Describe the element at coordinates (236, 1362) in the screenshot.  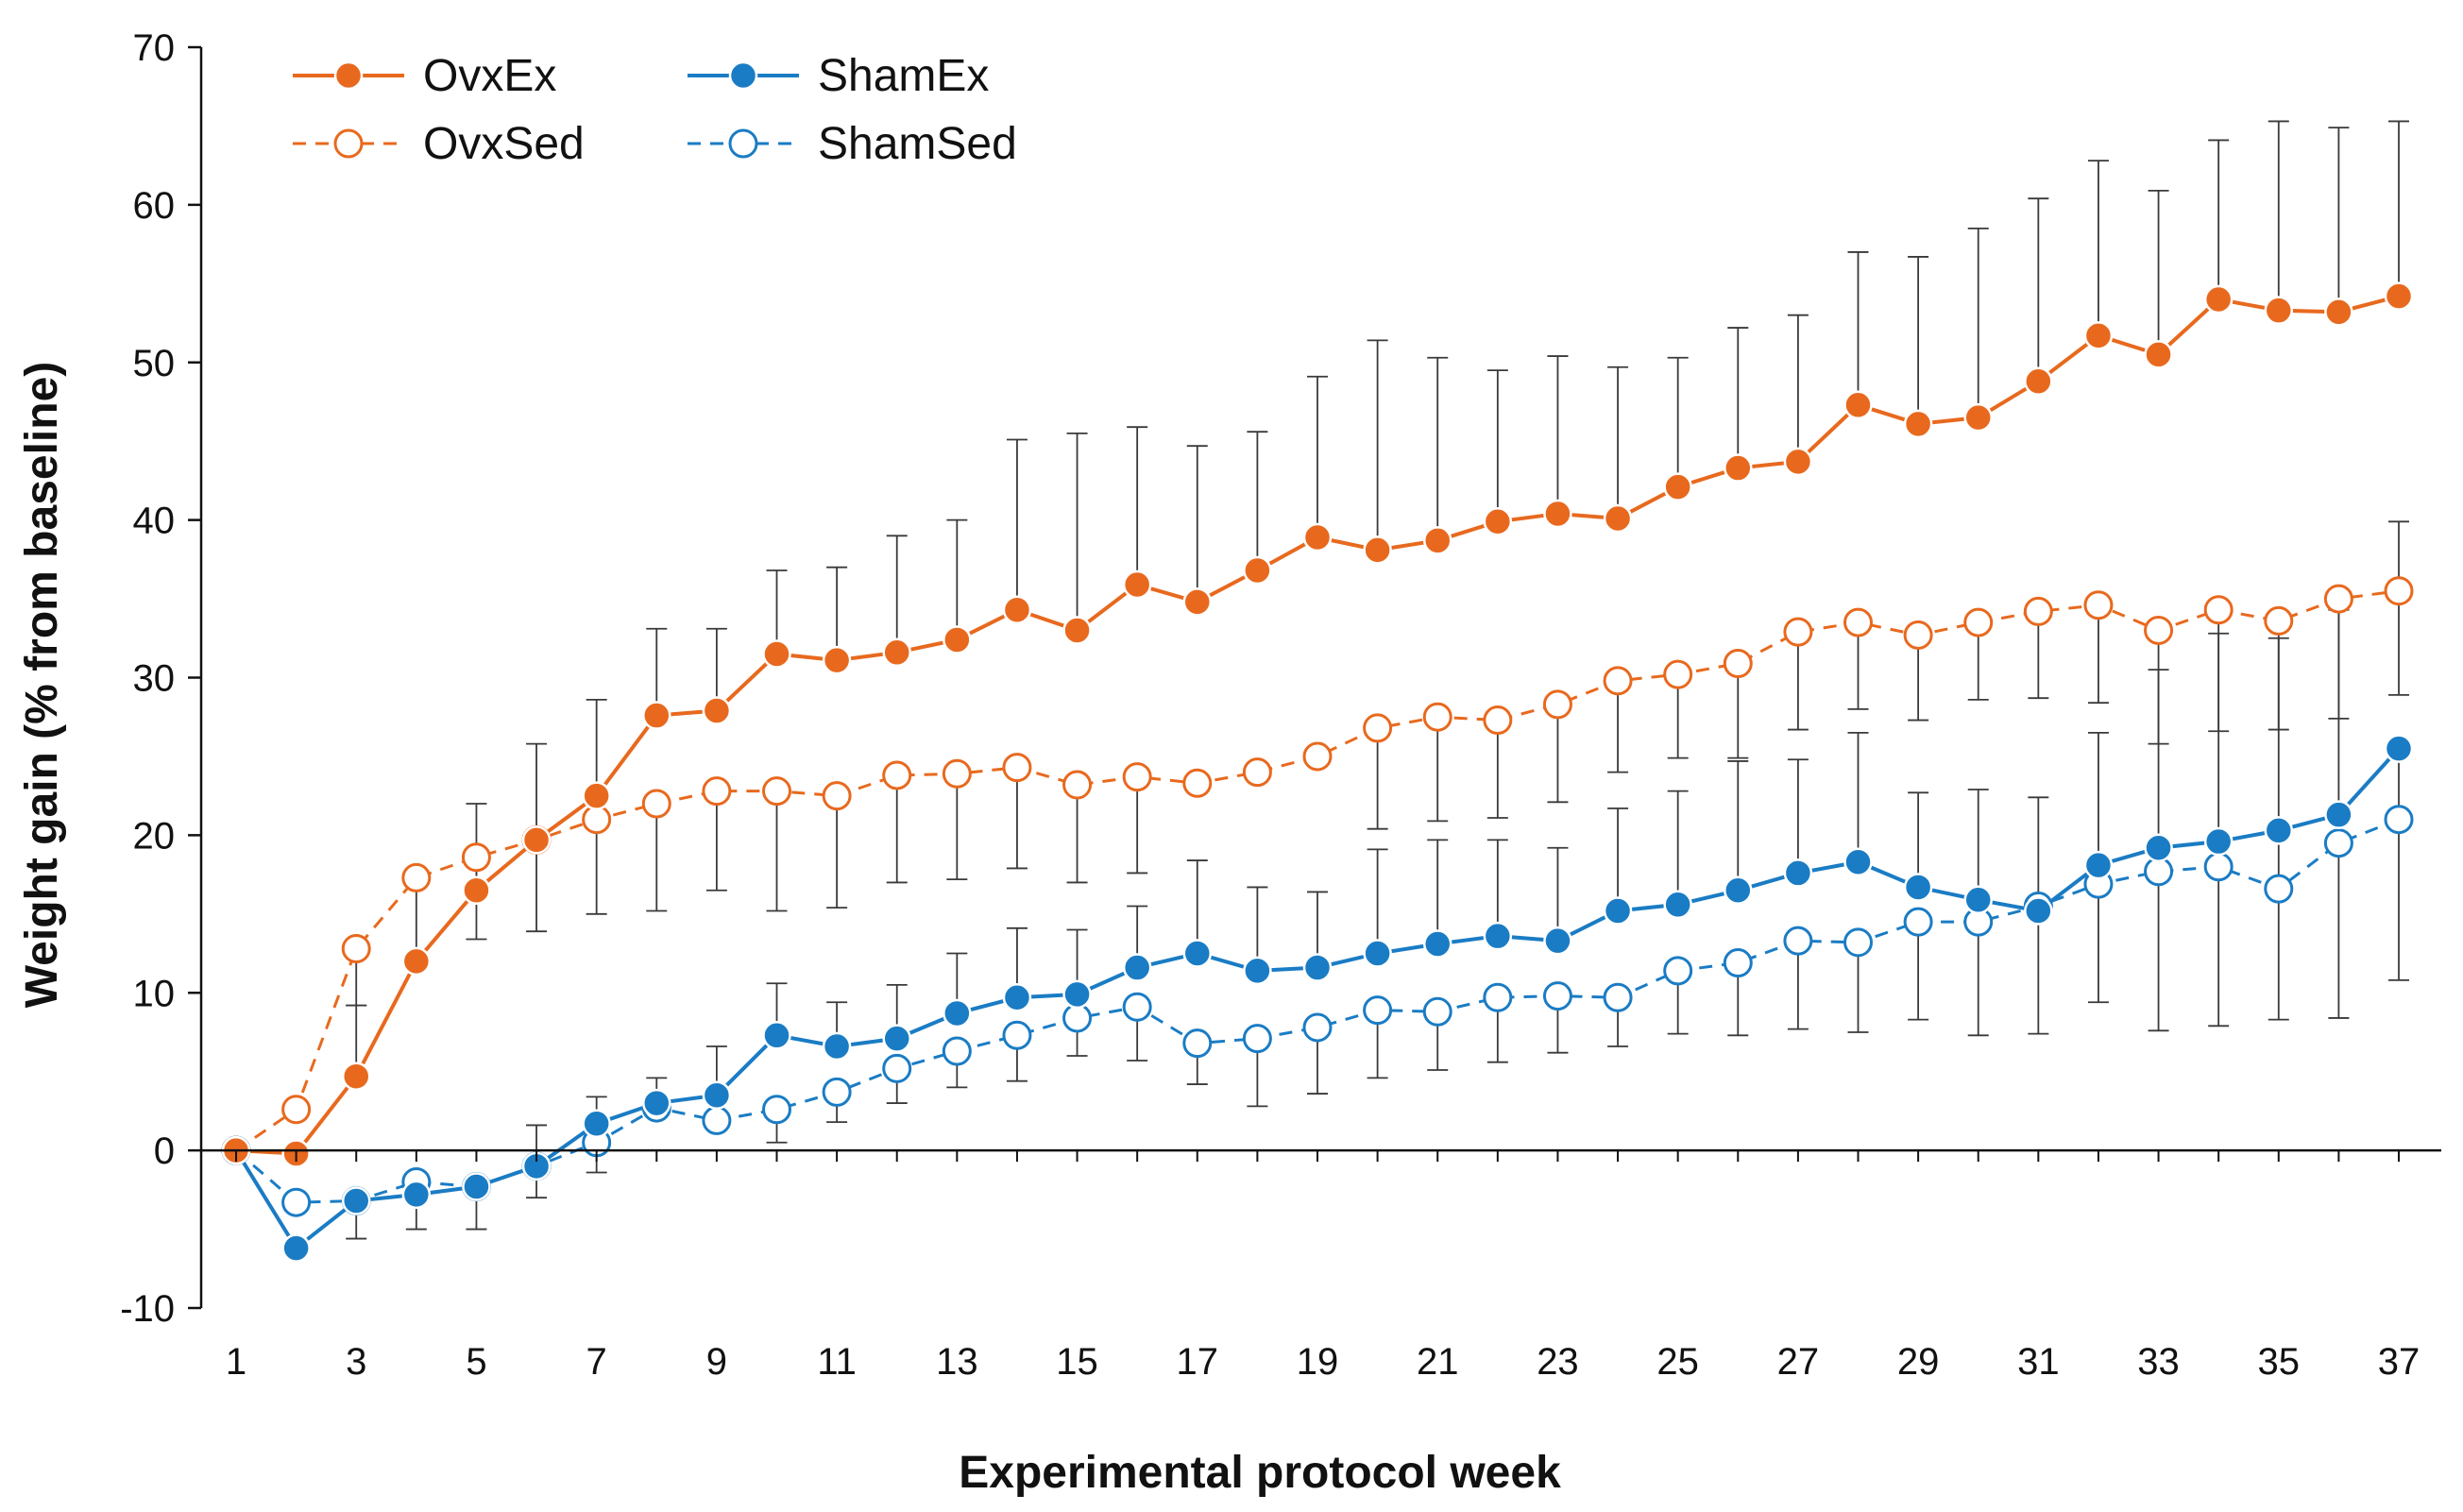
I see `x-tick-label: 1` at that location.